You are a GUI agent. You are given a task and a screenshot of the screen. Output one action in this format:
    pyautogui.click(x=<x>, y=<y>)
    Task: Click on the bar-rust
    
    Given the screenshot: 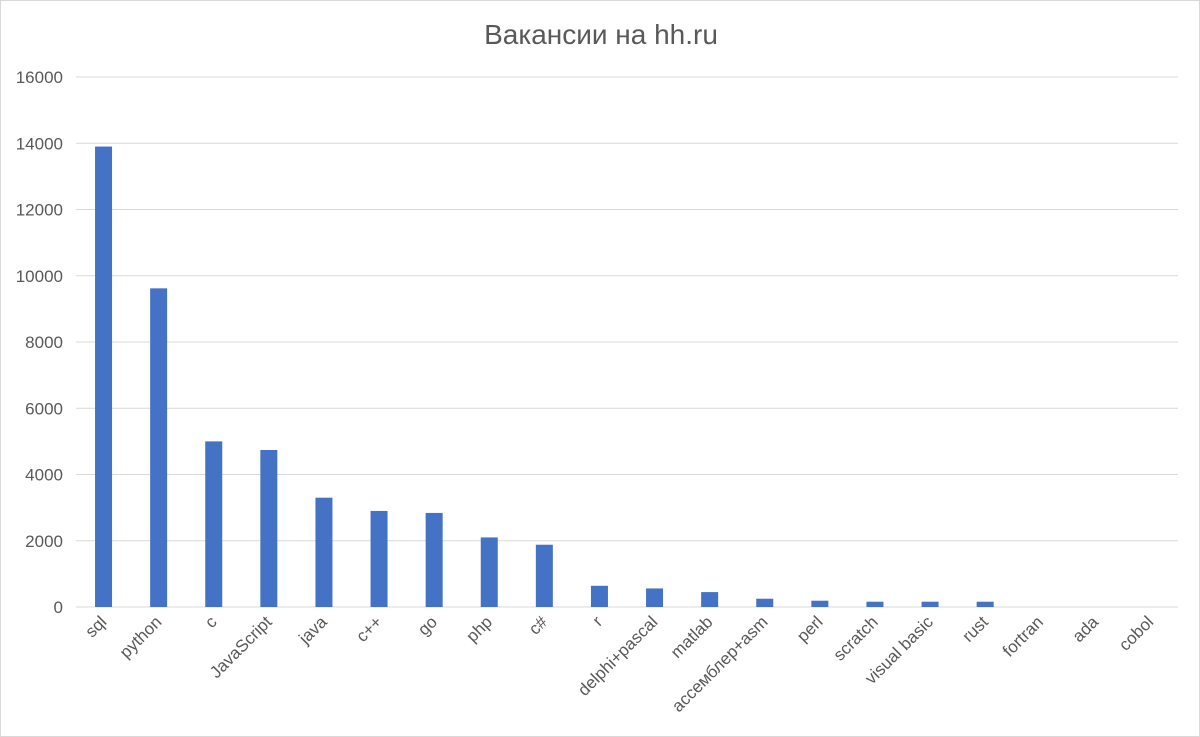 What is the action you would take?
    pyautogui.click(x=985, y=604)
    